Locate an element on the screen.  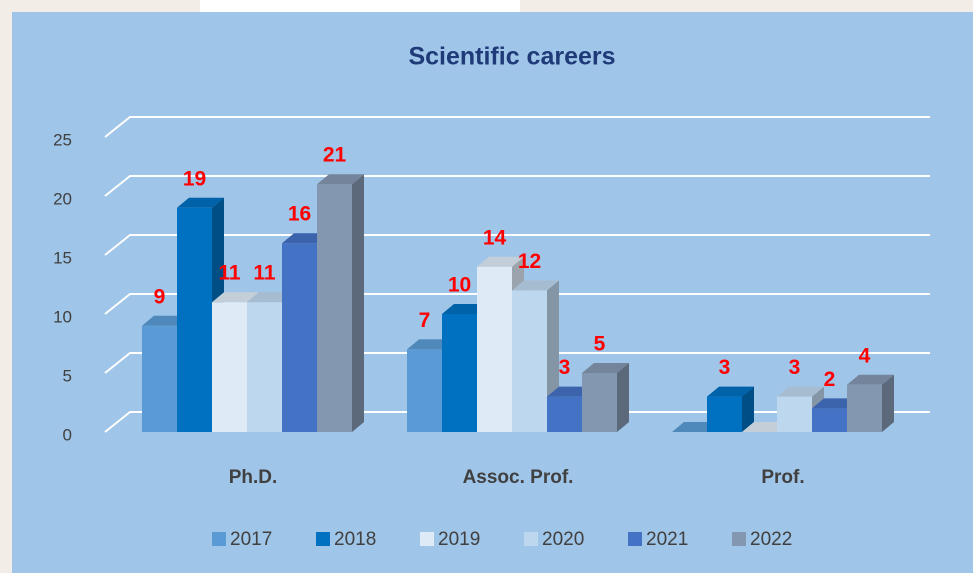
x-tick-label: Assoc. Prof. is located at coordinates (518, 477).